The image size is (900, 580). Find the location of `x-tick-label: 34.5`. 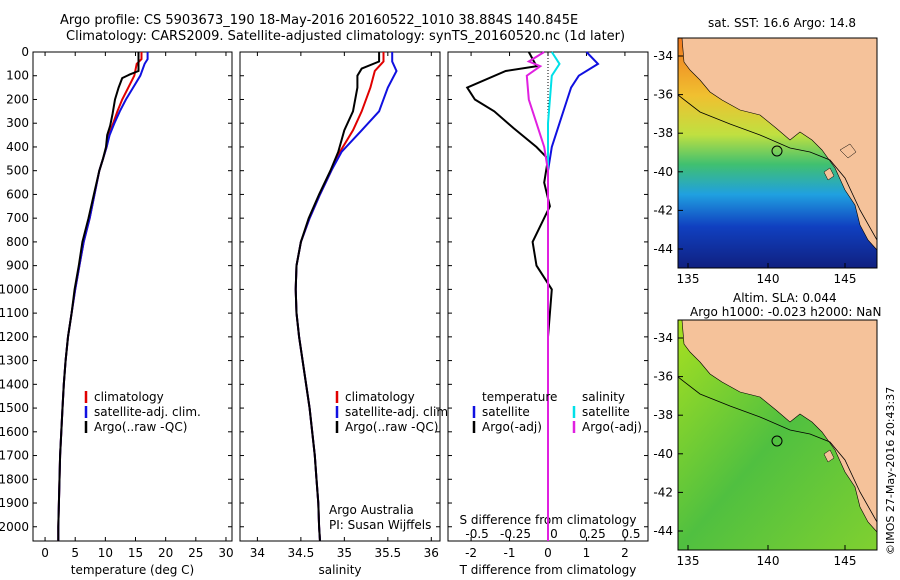

x-tick-label: 34.5 is located at coordinates (301, 553).